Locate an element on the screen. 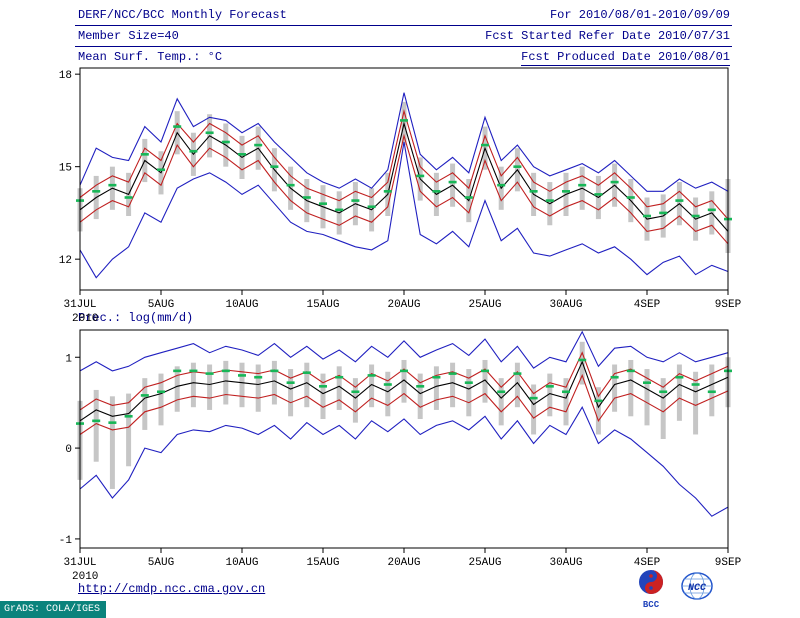  precip-x-tick-label: 10AUG is located at coordinates (241, 563).